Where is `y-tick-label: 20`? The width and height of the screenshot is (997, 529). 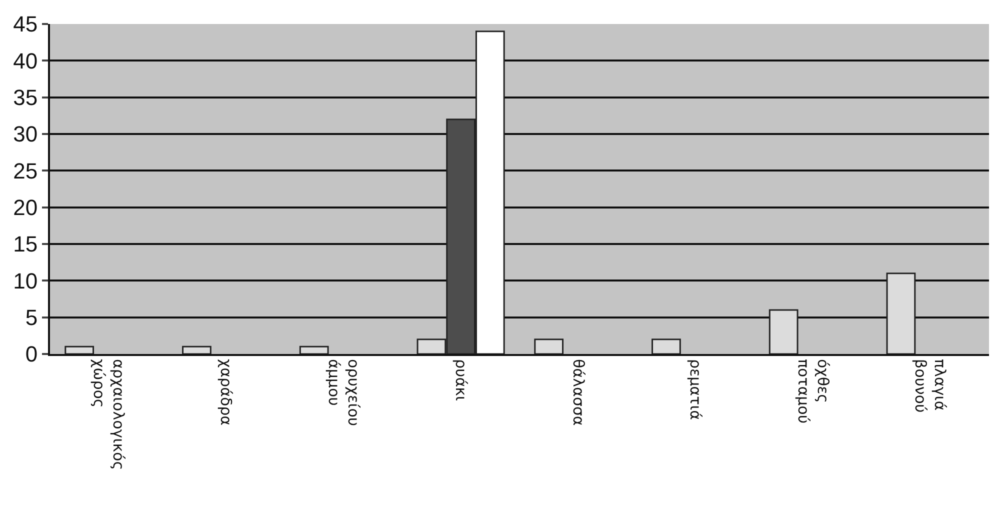
y-tick-label: 20 is located at coordinates (25, 207).